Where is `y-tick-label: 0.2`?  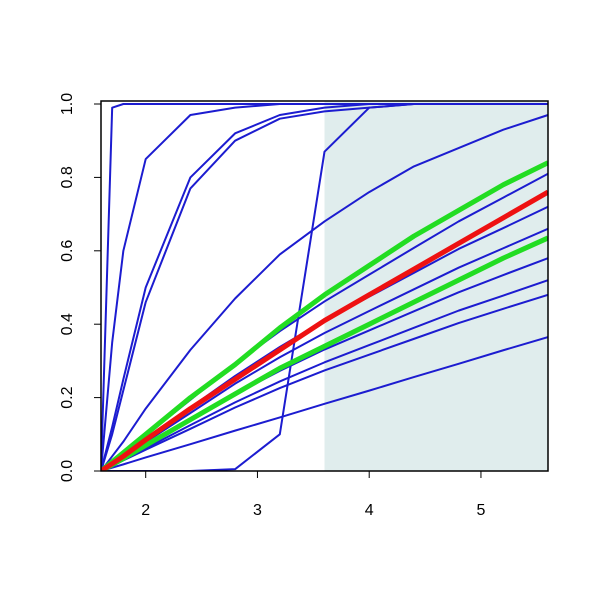 y-tick-label: 0.2 is located at coordinates (67, 397).